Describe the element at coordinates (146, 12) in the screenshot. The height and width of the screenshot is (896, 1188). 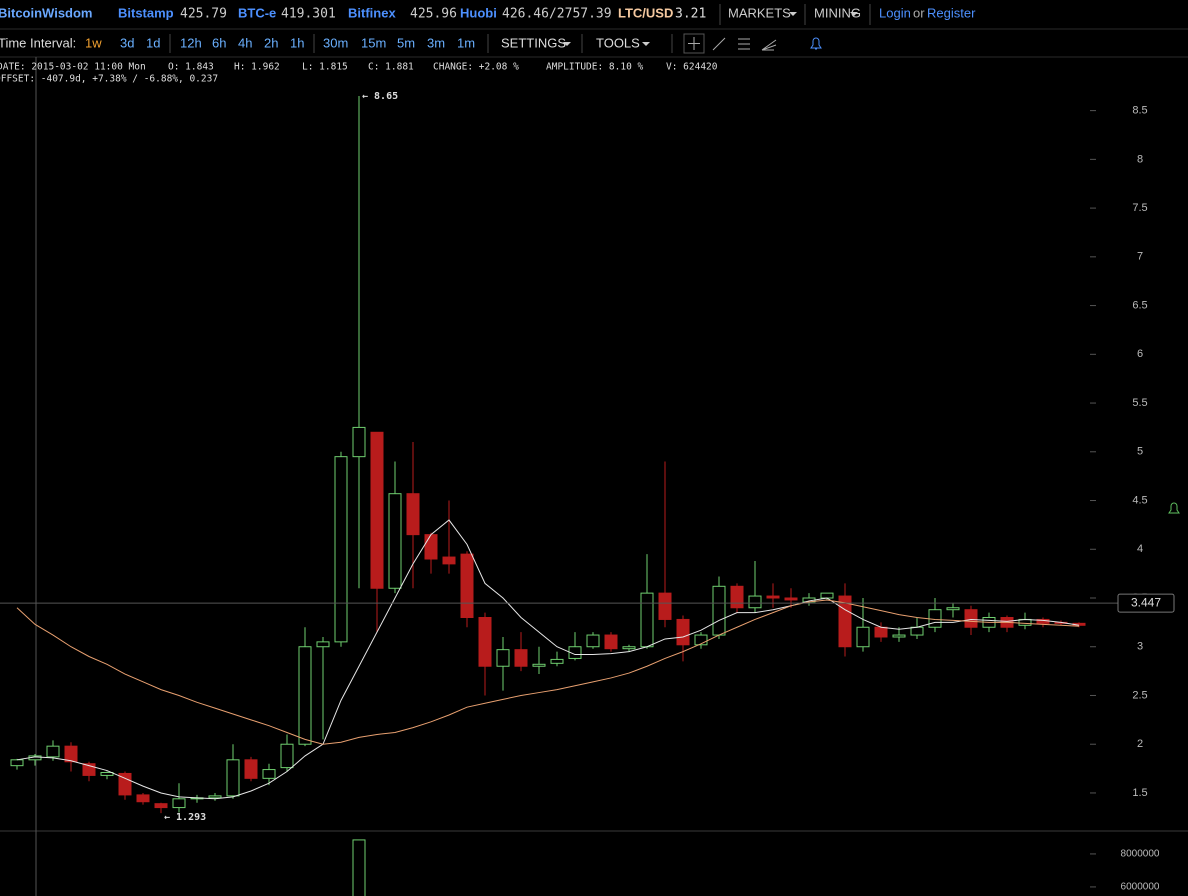
I see `exchange-name: Bitstamp` at that location.